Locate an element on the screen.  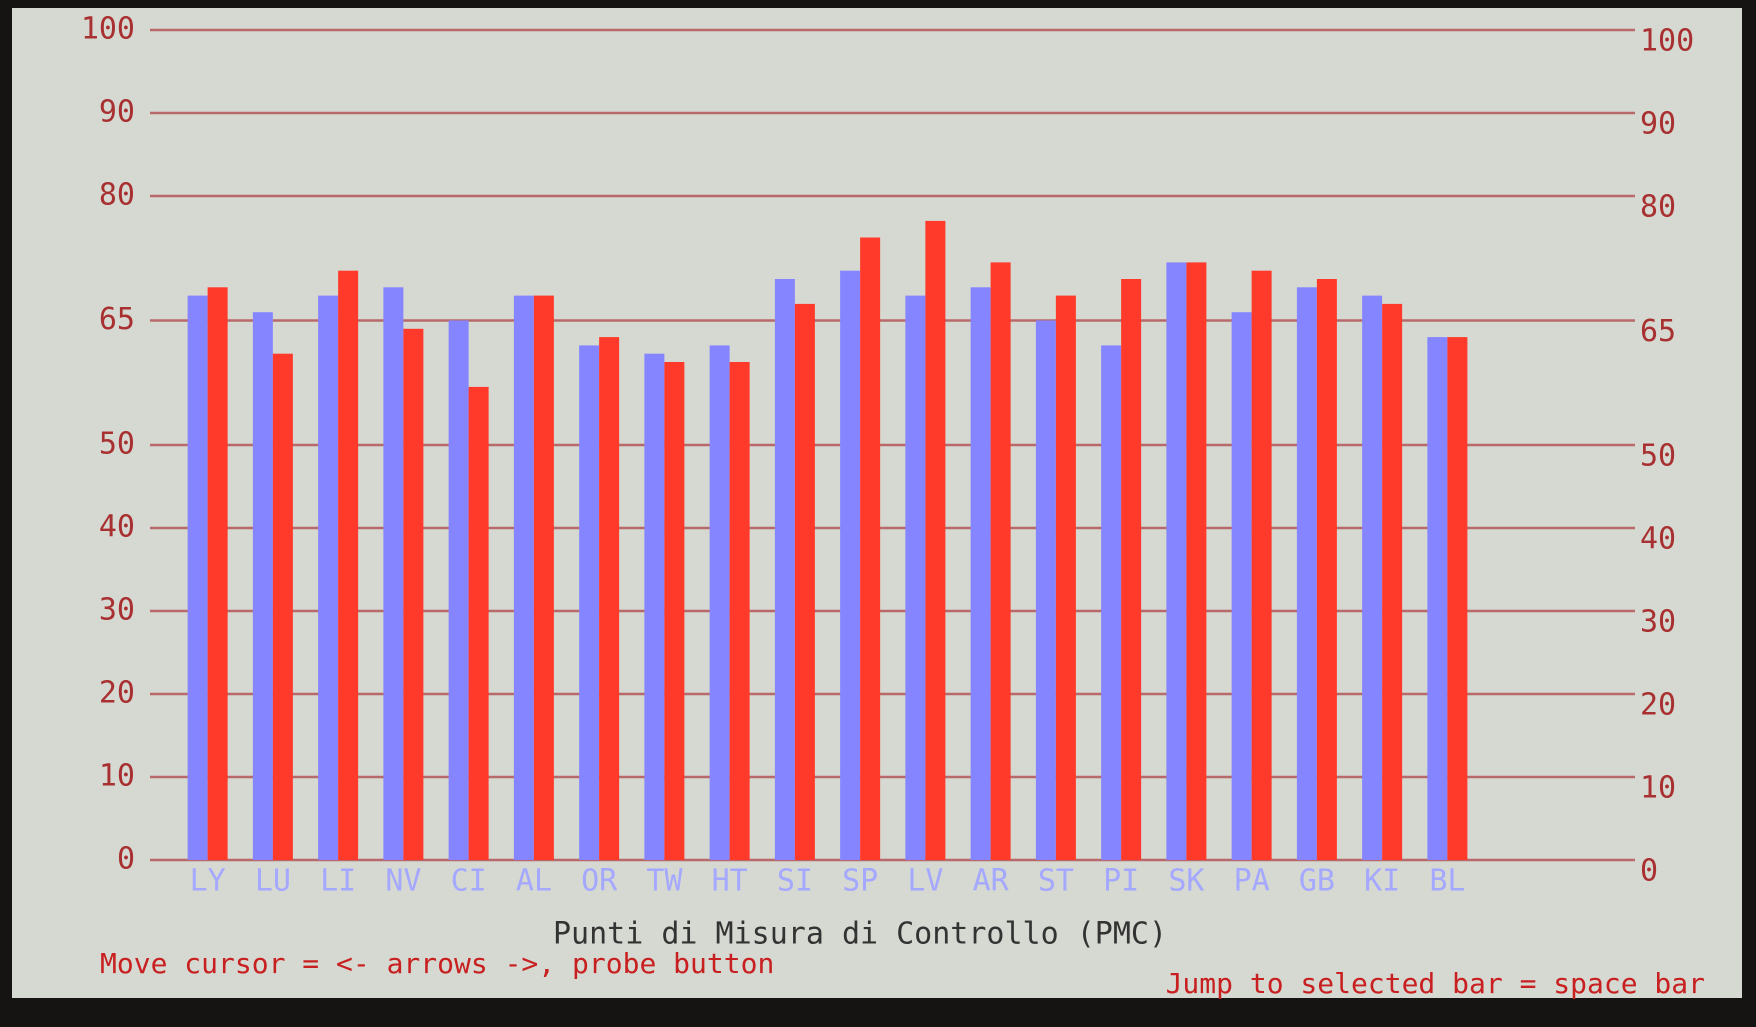
x-axis-label: Punti di Misura di Controllo (PMC) is located at coordinates (860, 934).